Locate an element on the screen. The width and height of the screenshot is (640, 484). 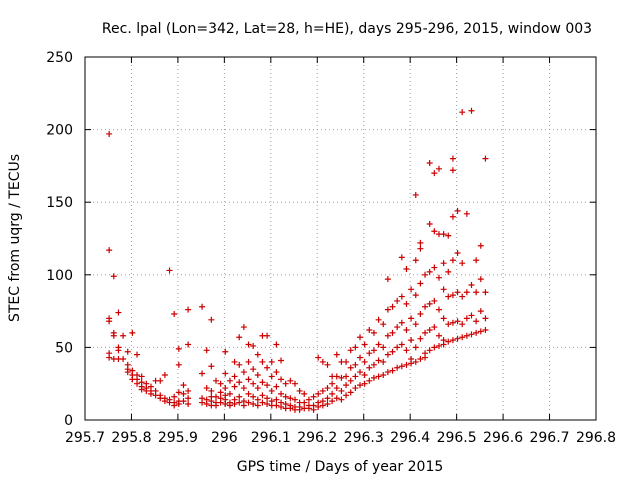
x-tick-label: 296.7 is located at coordinates (549, 438).